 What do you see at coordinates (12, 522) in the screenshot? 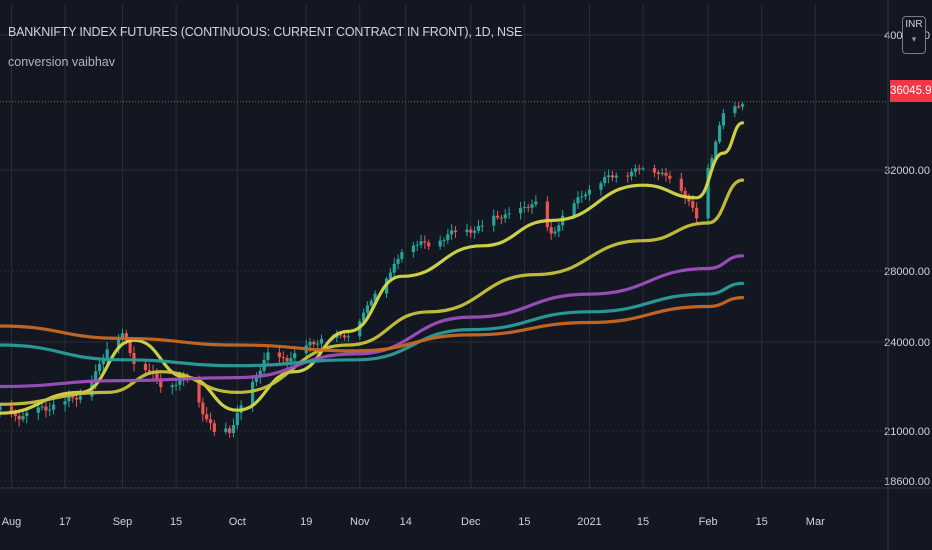
I see `x-tick-label: Aug` at bounding box center [12, 522].